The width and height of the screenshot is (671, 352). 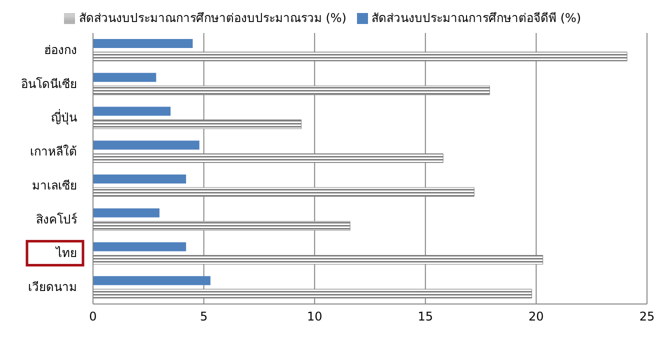 I want to click on x-tick-label: 20, so click(x=536, y=317).